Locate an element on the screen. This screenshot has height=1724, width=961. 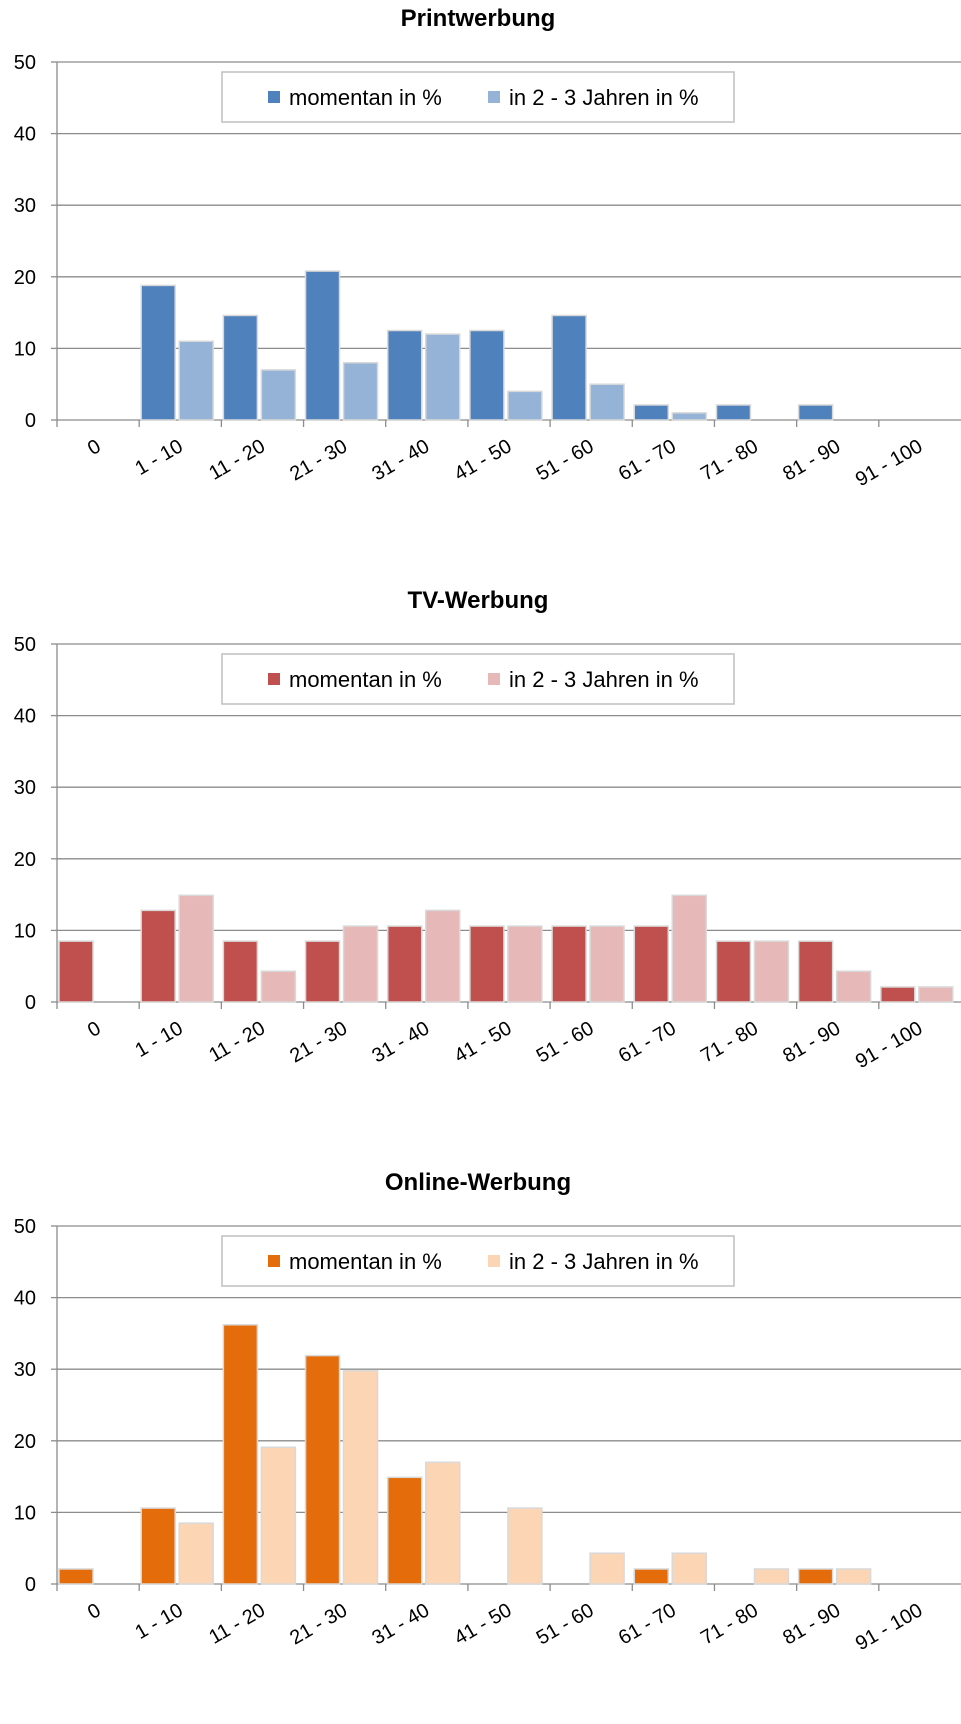
x-tick-label: 51 - 60 is located at coordinates (565, 1042).